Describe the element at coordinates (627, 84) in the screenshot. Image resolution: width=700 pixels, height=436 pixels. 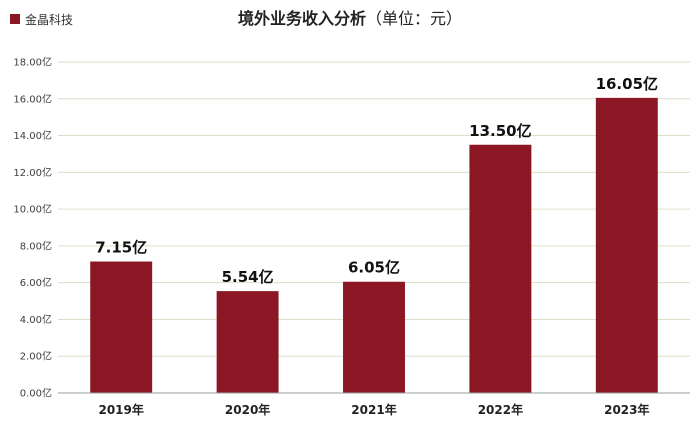
I see `data-label: 16.05亿` at that location.